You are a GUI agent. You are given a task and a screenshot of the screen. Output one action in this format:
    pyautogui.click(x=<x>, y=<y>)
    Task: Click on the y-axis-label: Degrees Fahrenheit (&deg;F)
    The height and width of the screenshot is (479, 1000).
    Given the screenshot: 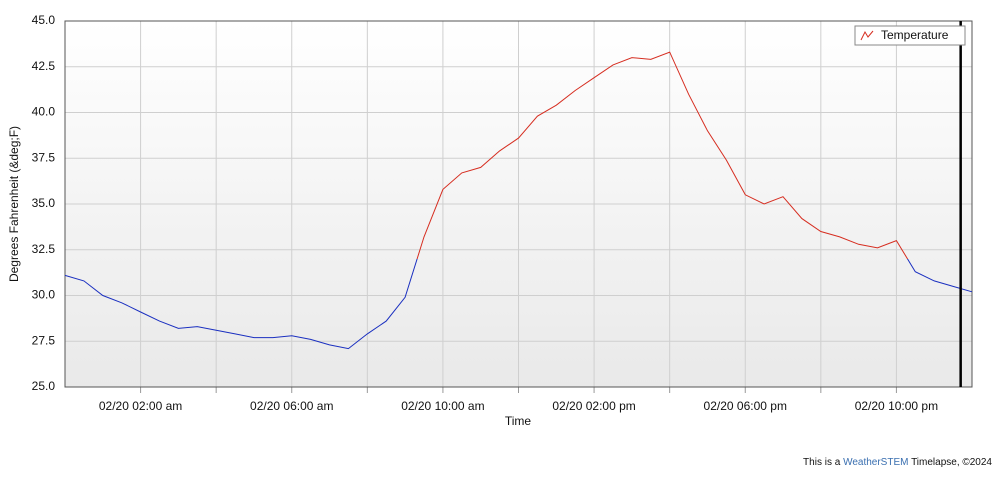 What is the action you would take?
    pyautogui.click(x=14, y=204)
    